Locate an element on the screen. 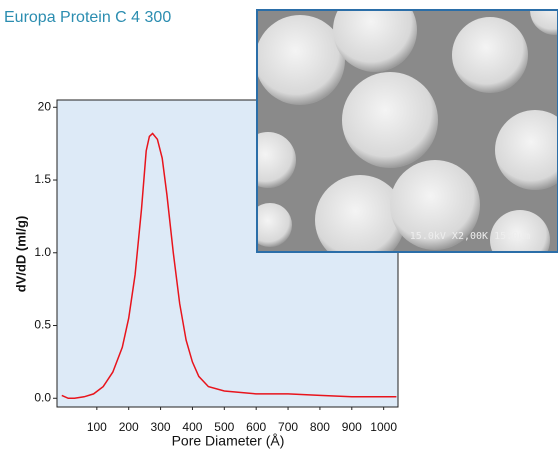 The image size is (558, 459). chart-title: Europa Protein C 4 300 is located at coordinates (87, 17).